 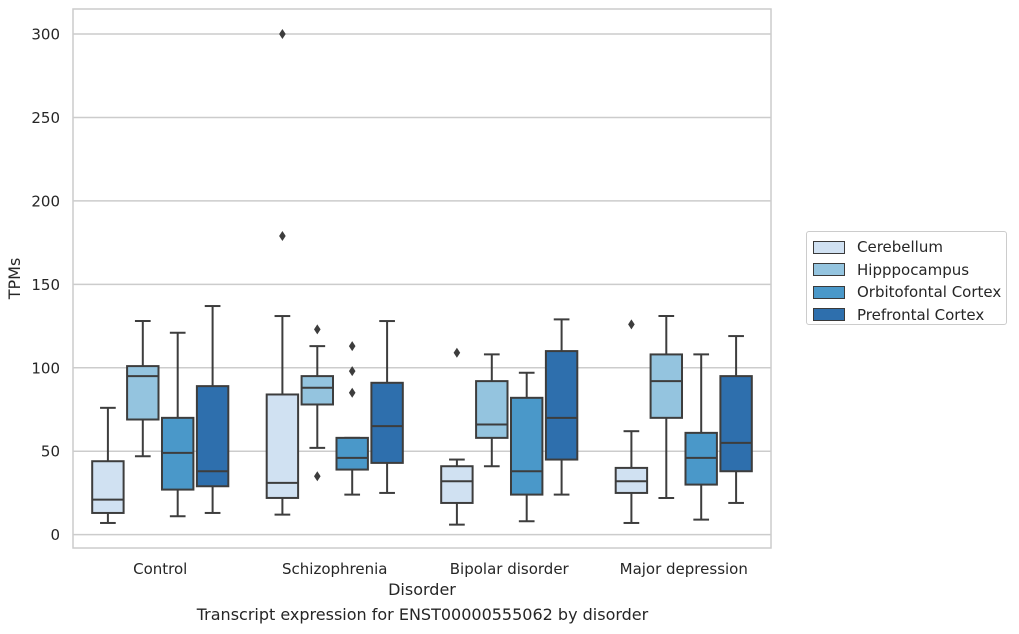 I want to click on legend-label: Cerebellum, so click(x=900, y=247).